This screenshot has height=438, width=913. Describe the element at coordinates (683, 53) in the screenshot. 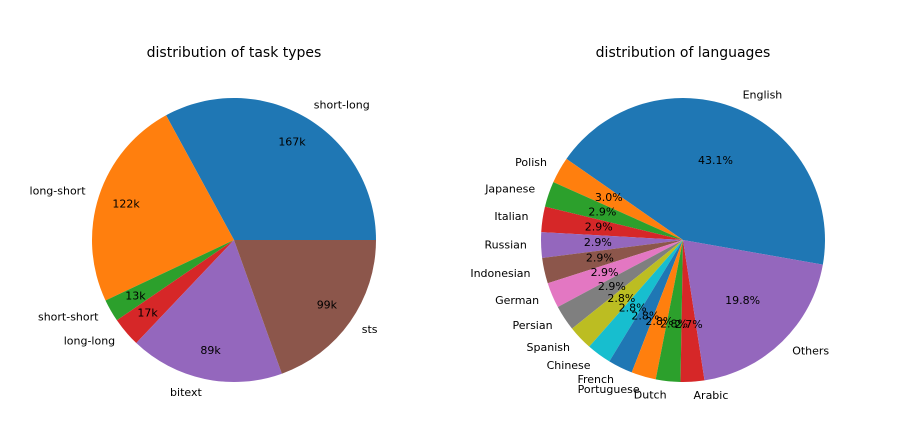

I see `chart-title-languages: distribution of languages` at that location.